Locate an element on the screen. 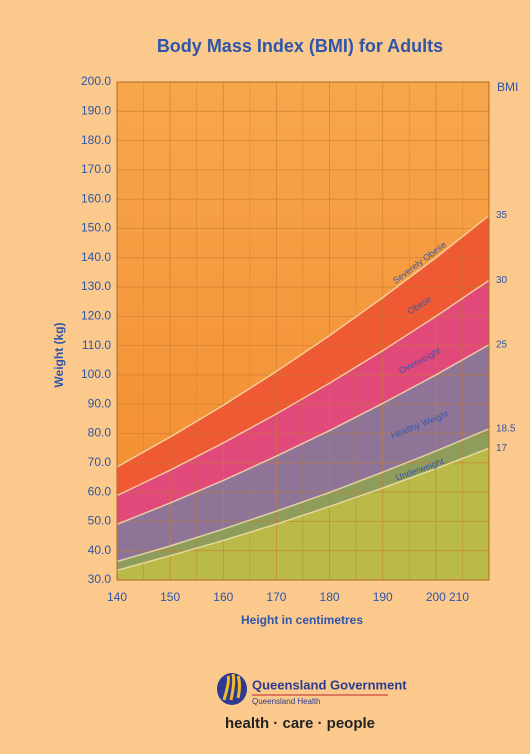  y-tick-label: 80.0 is located at coordinates (100, 433).